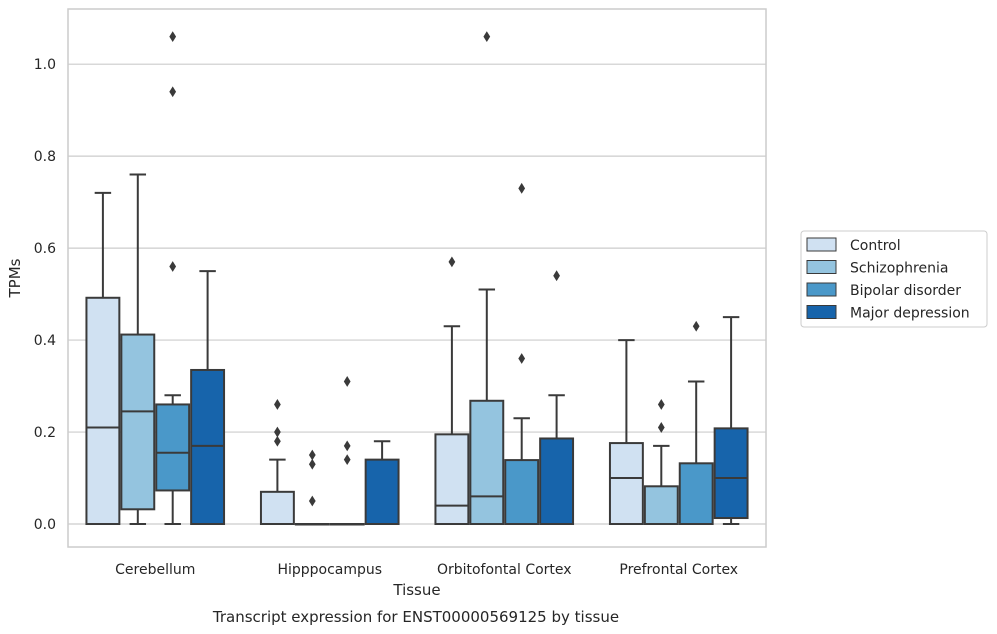 This screenshot has height=634, width=997. What do you see at coordinates (875, 246) in the screenshot?
I see `legend-label: Control` at bounding box center [875, 246].